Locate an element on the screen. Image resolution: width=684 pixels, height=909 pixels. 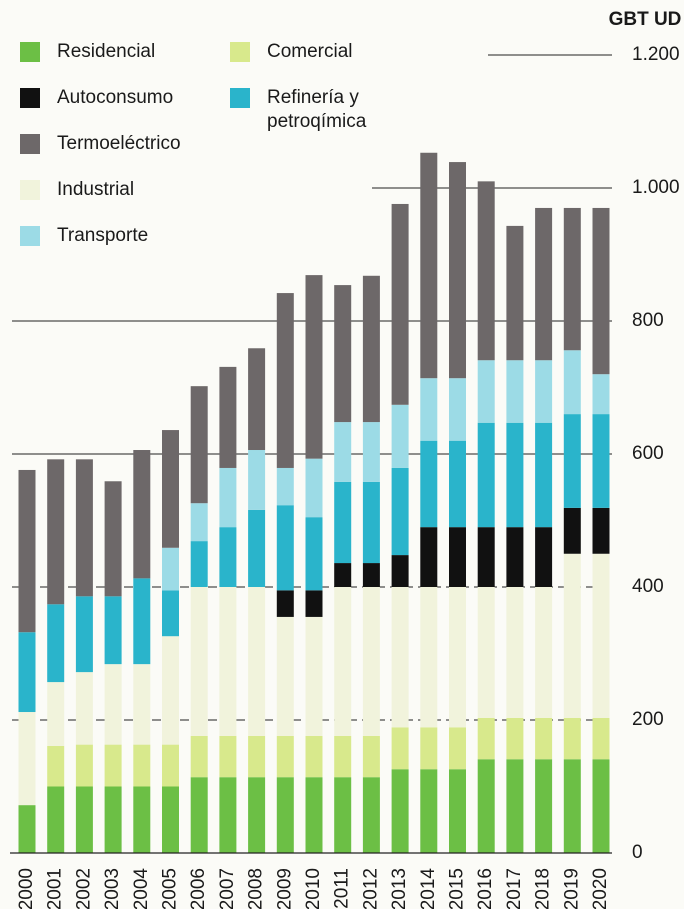
y-tick-label: 800 is located at coordinates (648, 320).